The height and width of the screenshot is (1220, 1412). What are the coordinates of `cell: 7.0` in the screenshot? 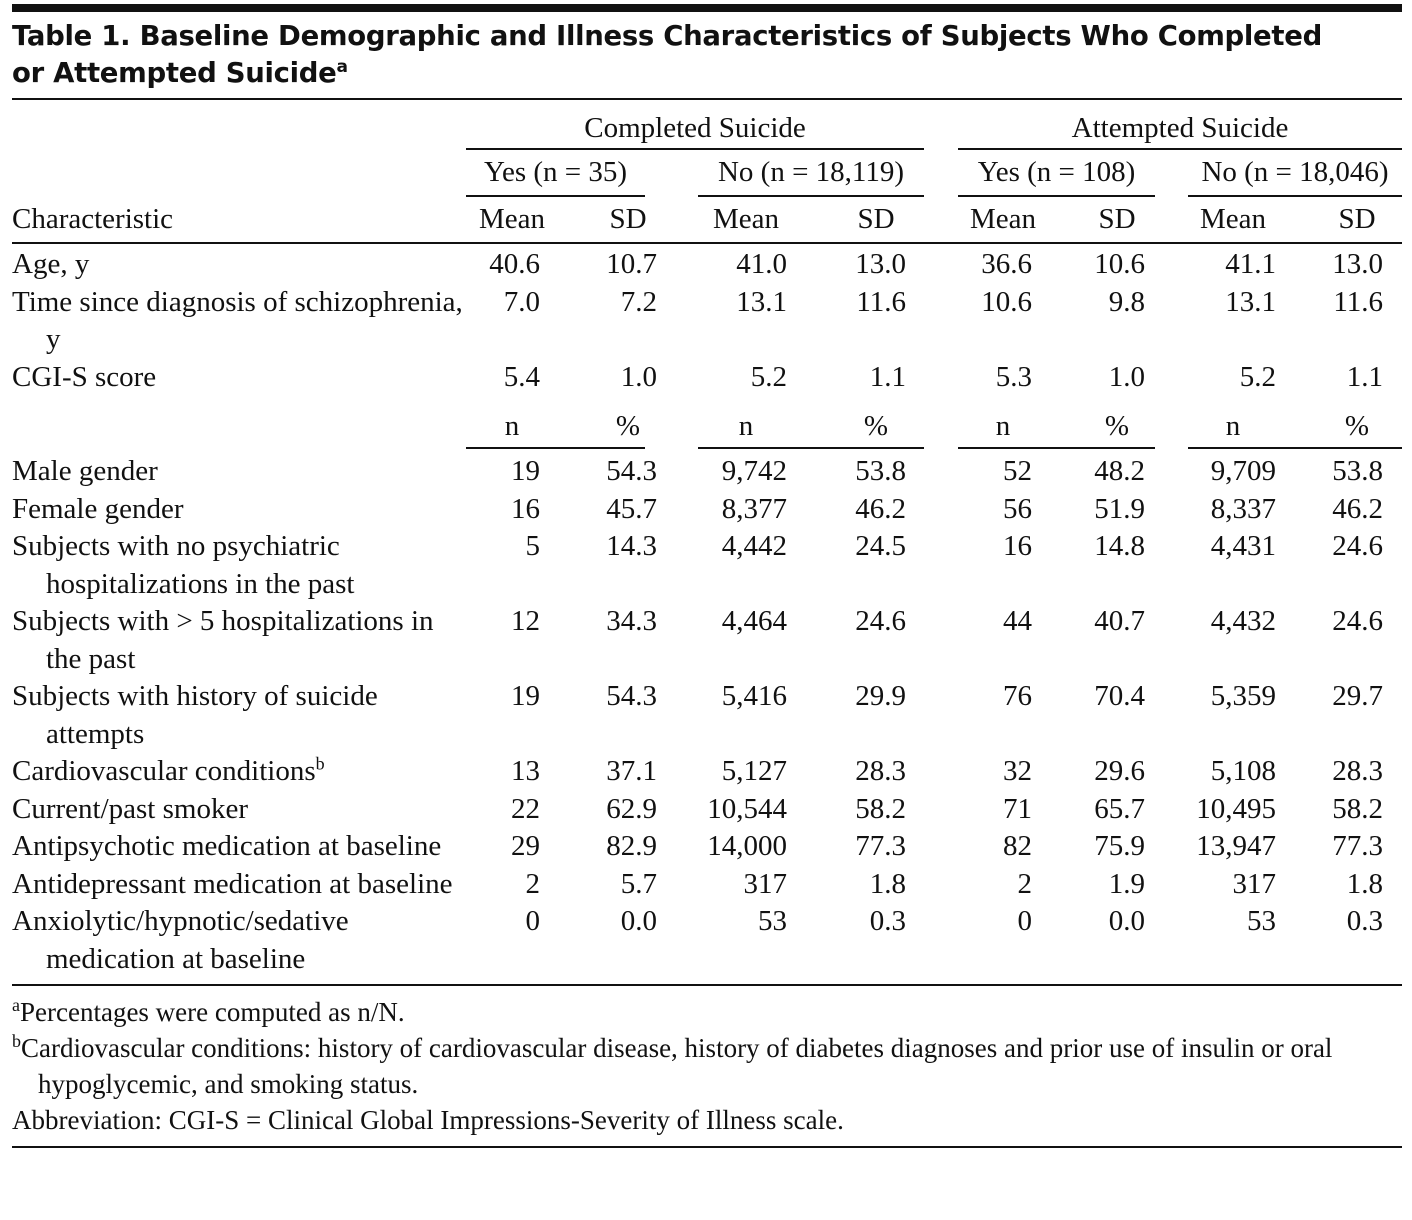 It's located at (521, 301).